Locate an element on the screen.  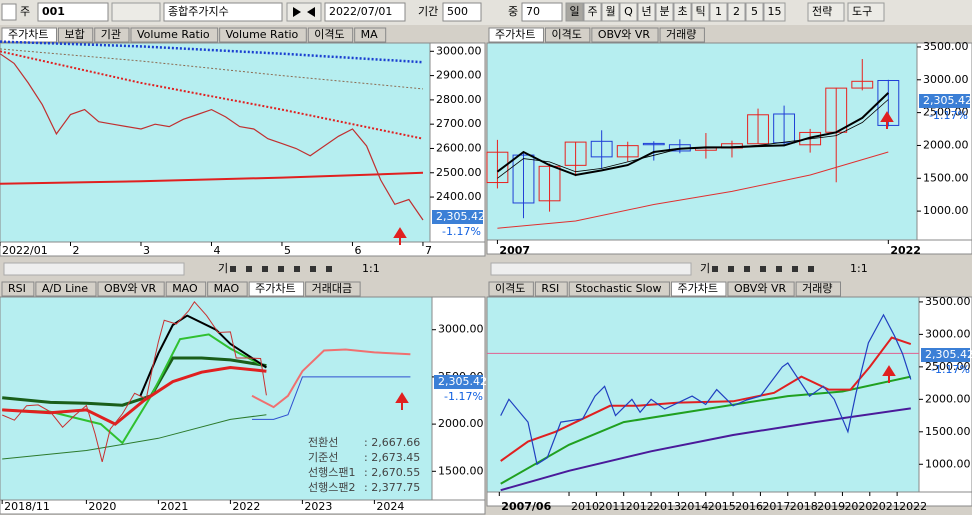
x-tick-label: 2017 is located at coordinates (776, 506).